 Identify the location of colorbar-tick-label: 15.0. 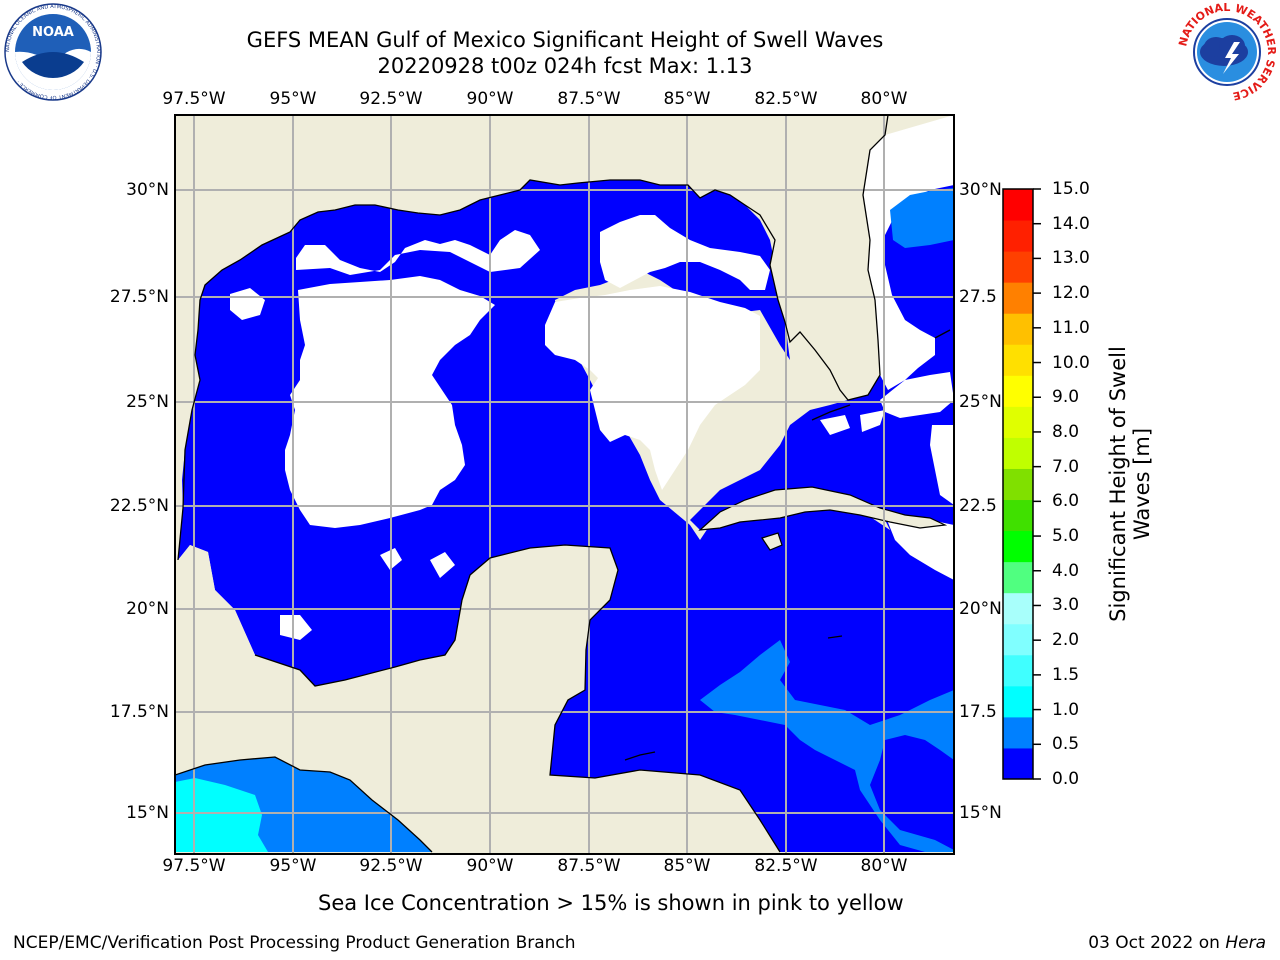
(1071, 189).